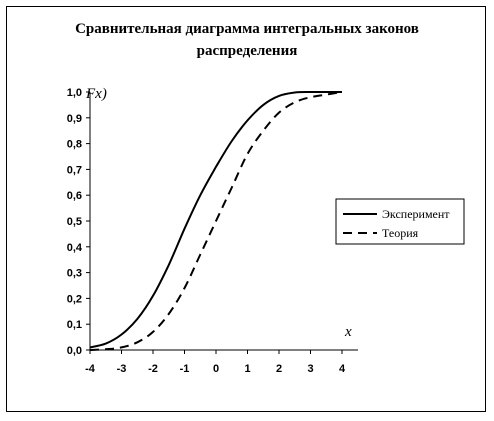 The width and height of the screenshot is (494, 421). Describe the element at coordinates (75, 248) in the screenshot. I see `y-tick-label: 0,4` at that location.